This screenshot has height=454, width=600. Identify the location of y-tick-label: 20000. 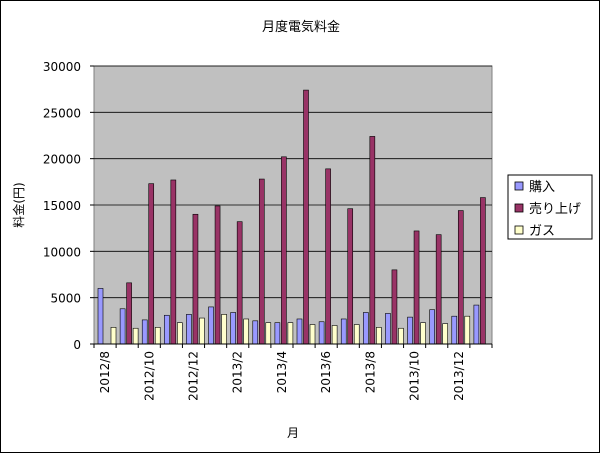
(62, 160).